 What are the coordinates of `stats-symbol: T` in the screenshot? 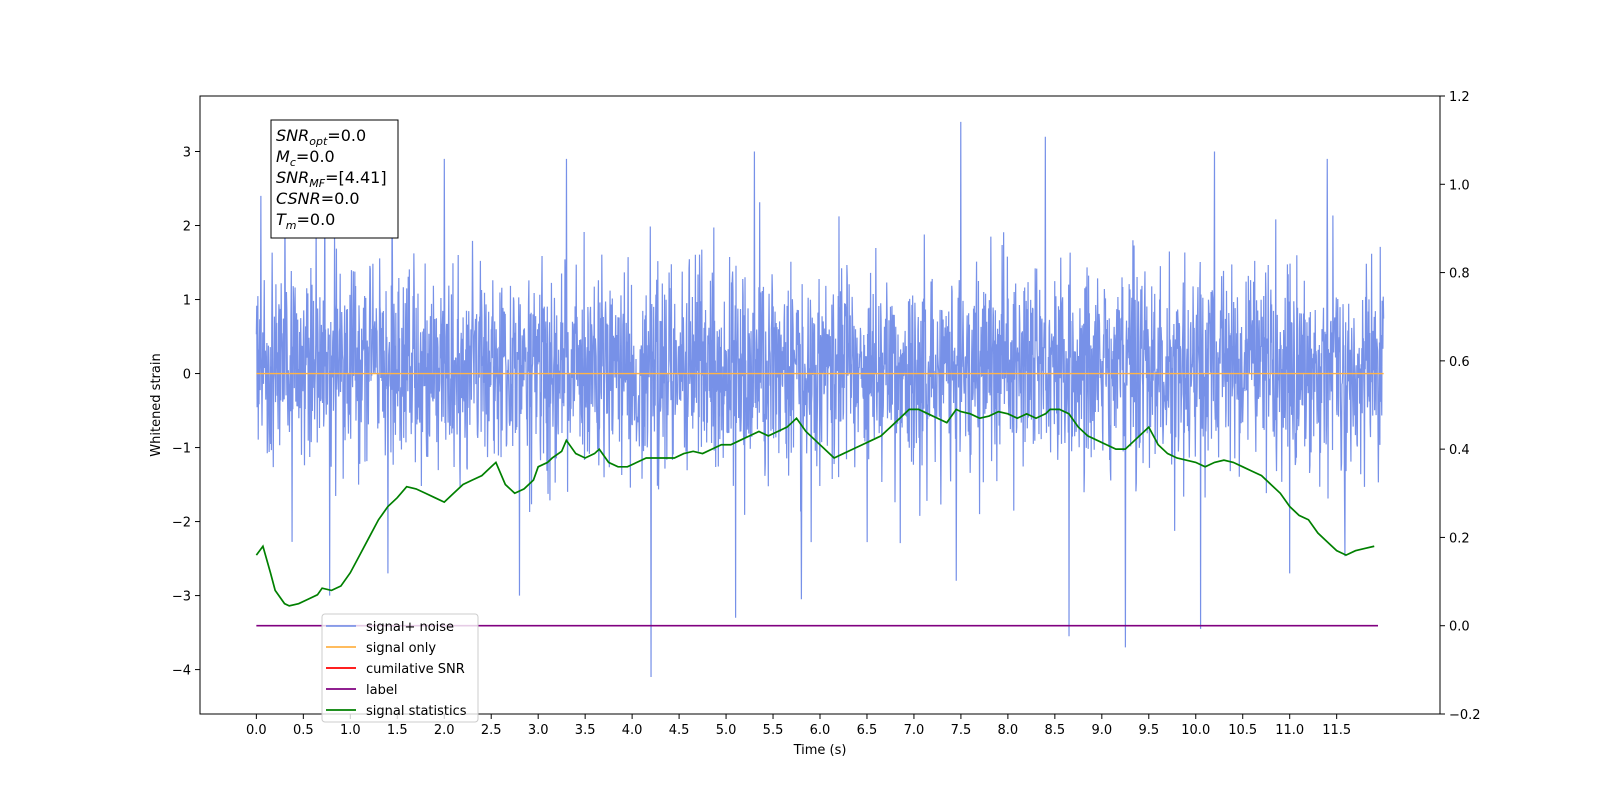 It's located at (281, 219).